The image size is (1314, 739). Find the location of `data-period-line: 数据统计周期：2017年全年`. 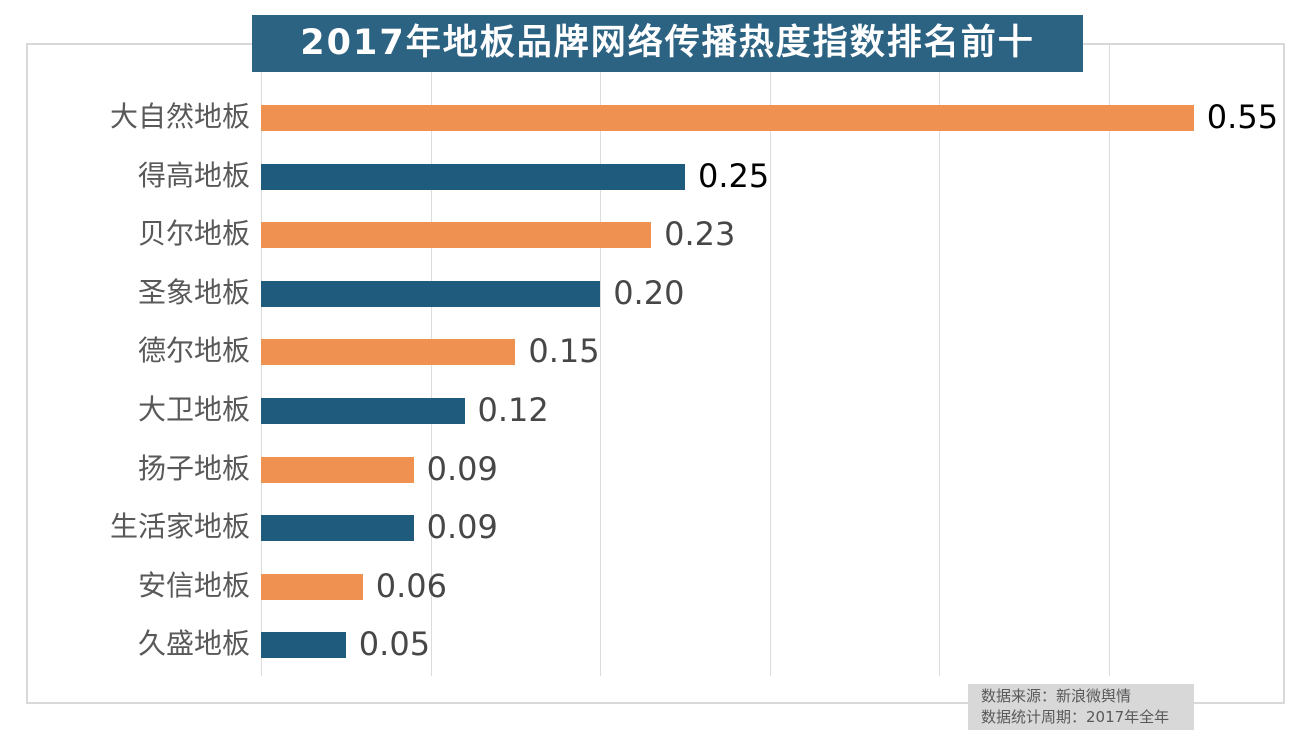

data-period-line: 数据统计周期：2017年全年 is located at coordinates (1075, 717).